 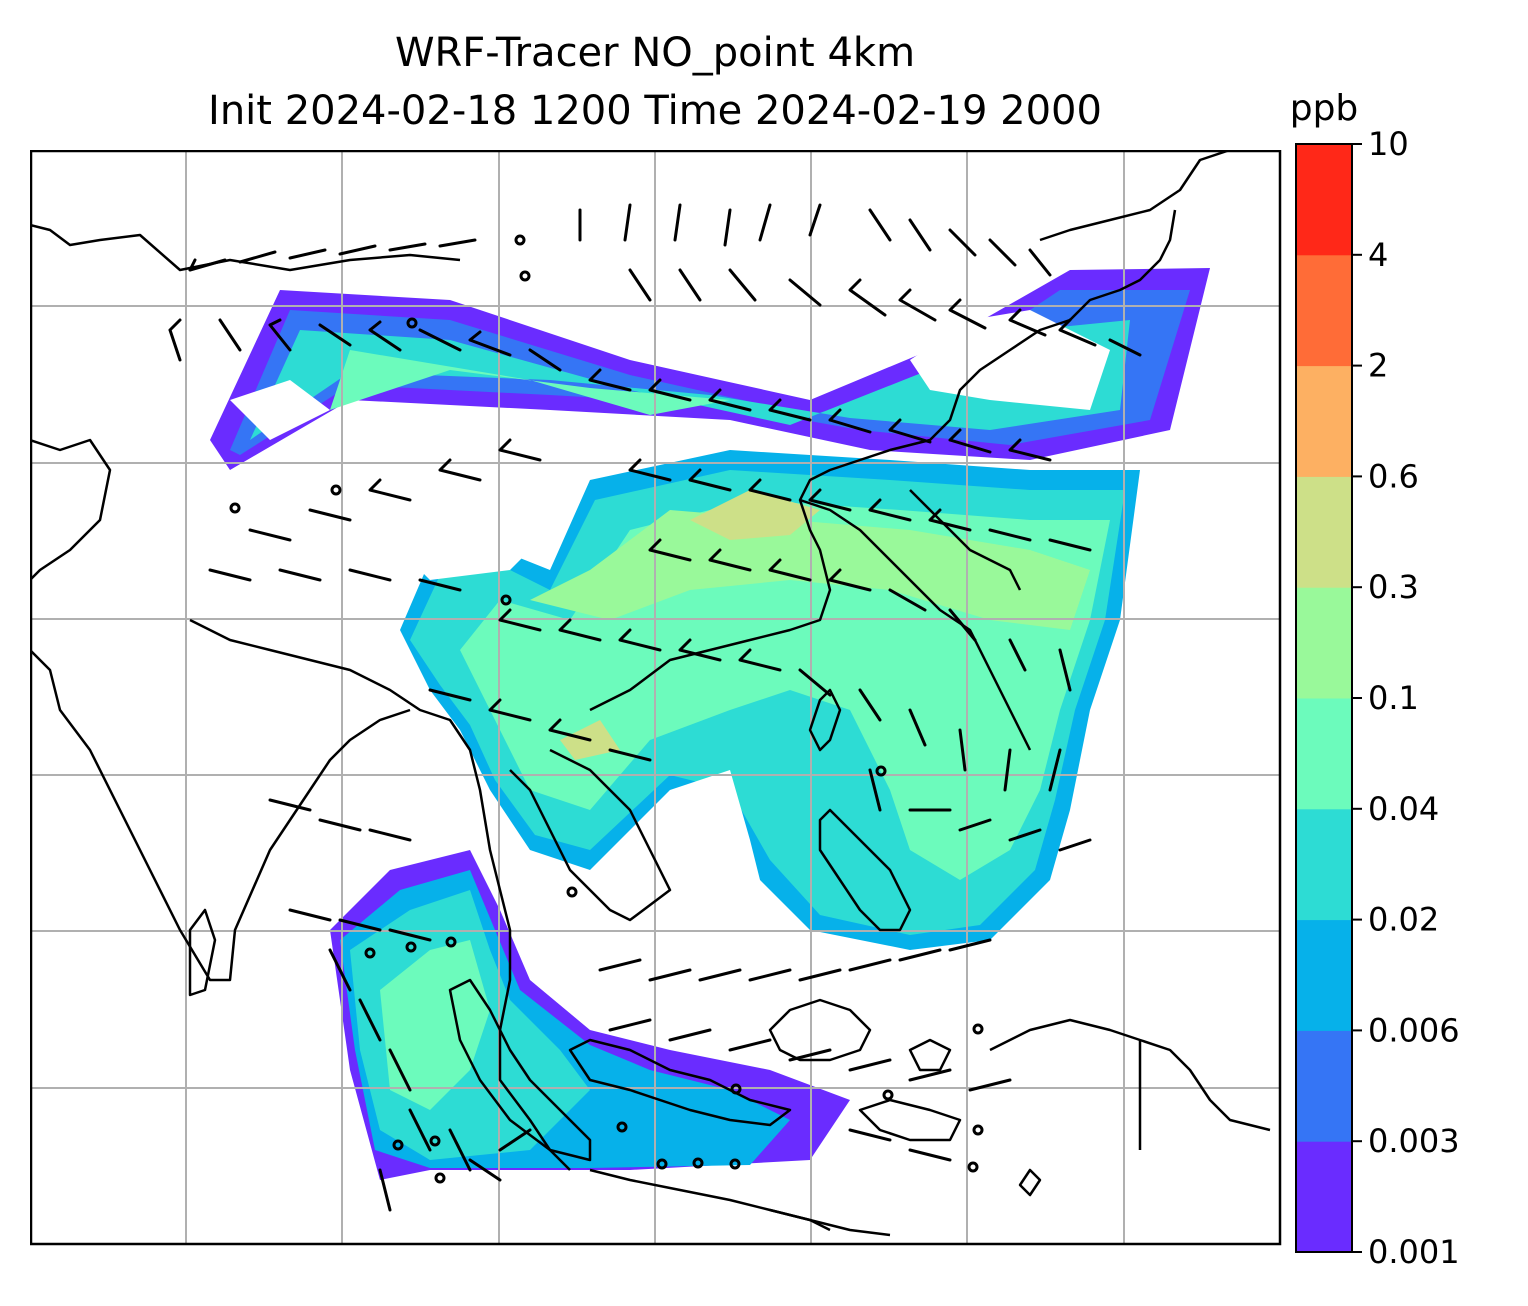 I want to click on colorbar-ticks: 0.001 0.003 0.006 0.02 0.04 0.1 0.3 0.6 2 4 10, so click(x=1406, y=697).